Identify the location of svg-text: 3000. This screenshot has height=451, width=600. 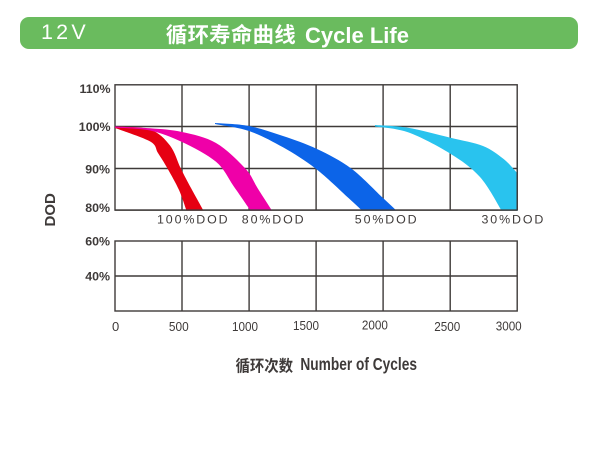
(509, 326).